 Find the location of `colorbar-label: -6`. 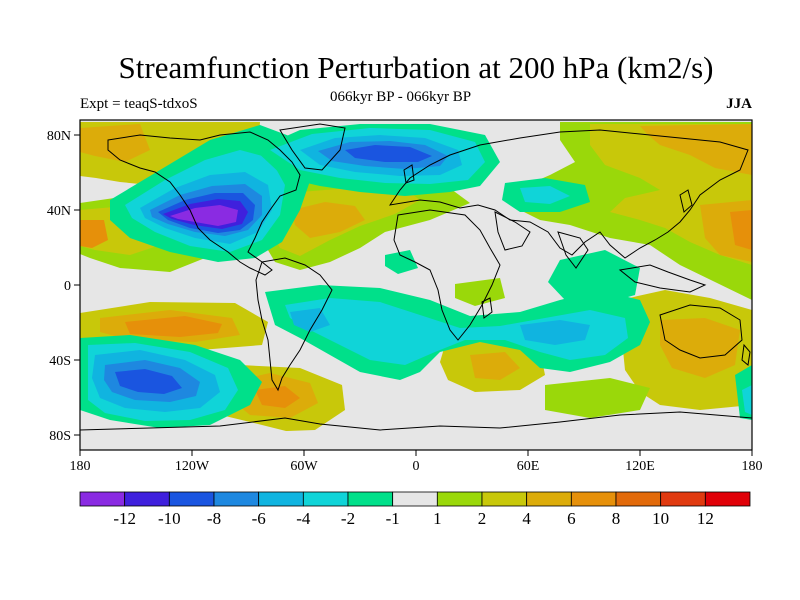

colorbar-label: -6 is located at coordinates (259, 518).